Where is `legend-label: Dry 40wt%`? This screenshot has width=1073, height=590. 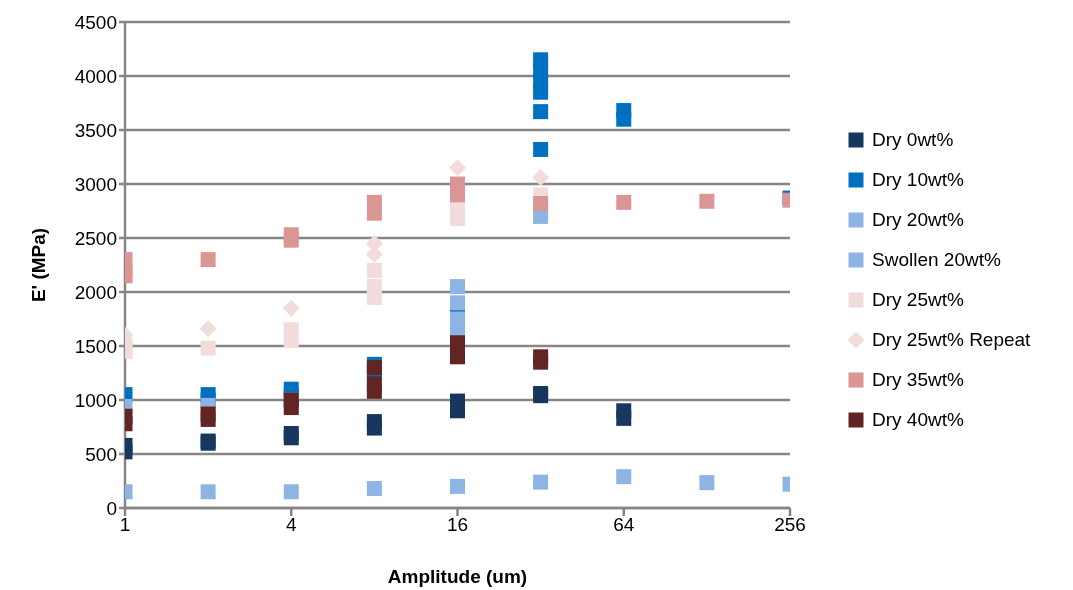
legend-label: Dry 40wt% is located at coordinates (918, 419).